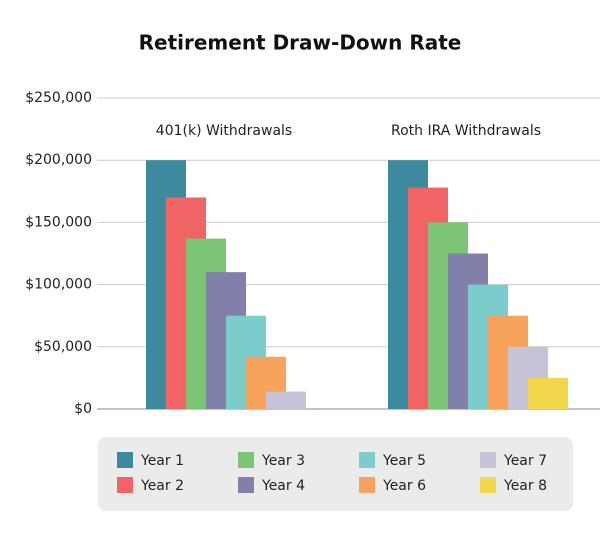  I want to click on chart-title: Retirement Draw-Down Rate, so click(300, 43).